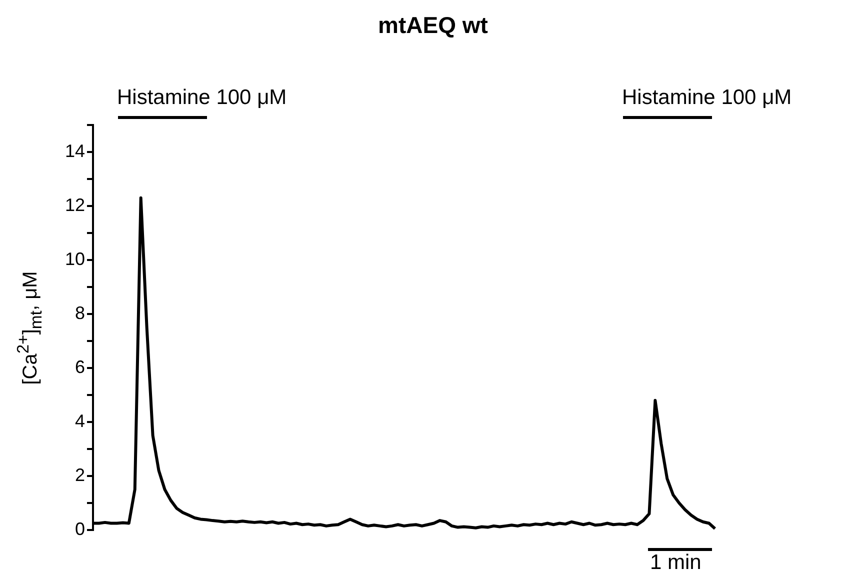 The width and height of the screenshot is (866, 587). Describe the element at coordinates (79, 420) in the screenshot. I see `y-tick-label: 4` at that location.